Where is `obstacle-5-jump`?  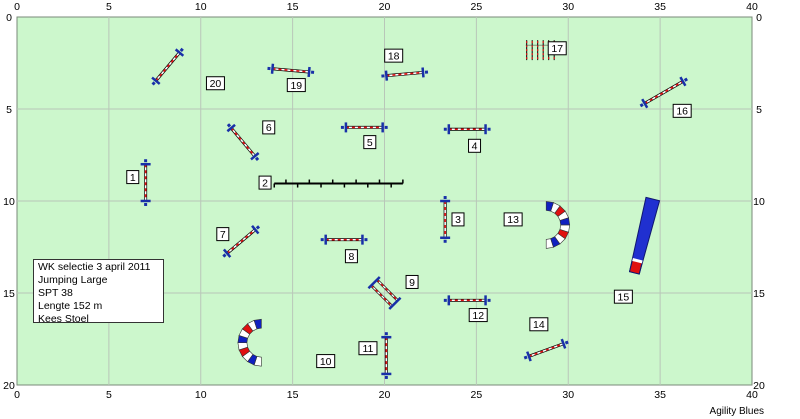
obstacle-5-jump is located at coordinates (364, 127).